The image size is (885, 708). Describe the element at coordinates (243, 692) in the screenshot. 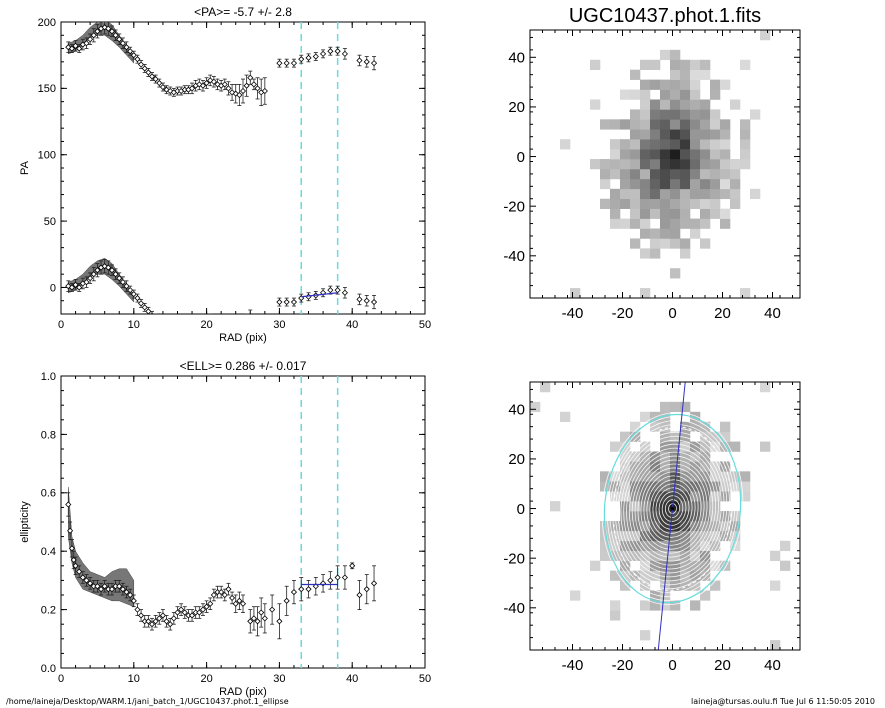

I see `x-axis-label: RAD (pix)` at that location.